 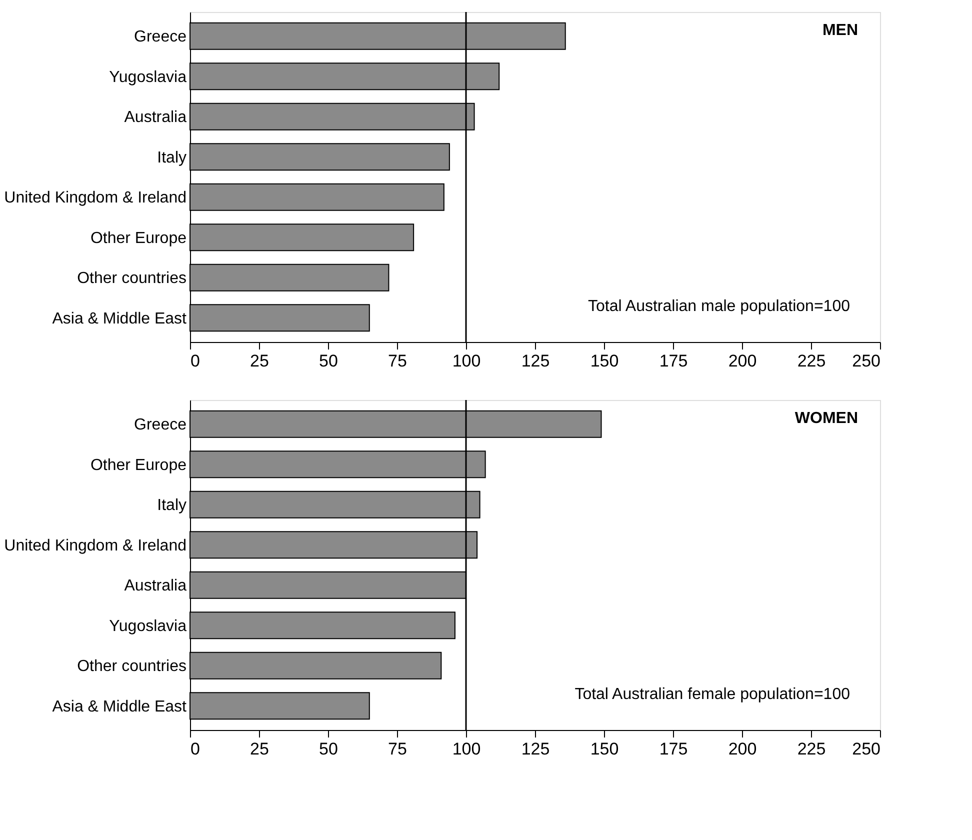 What do you see at coordinates (719, 306) in the screenshot?
I see `annotation: Total Australian male population=100` at bounding box center [719, 306].